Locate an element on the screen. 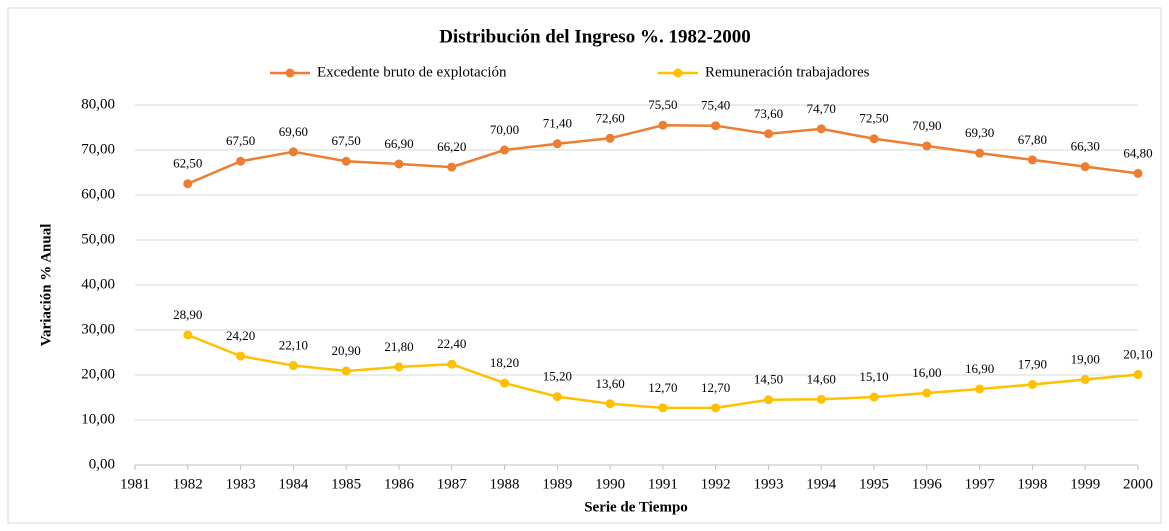  data-label: 15,20 is located at coordinates (557, 376).